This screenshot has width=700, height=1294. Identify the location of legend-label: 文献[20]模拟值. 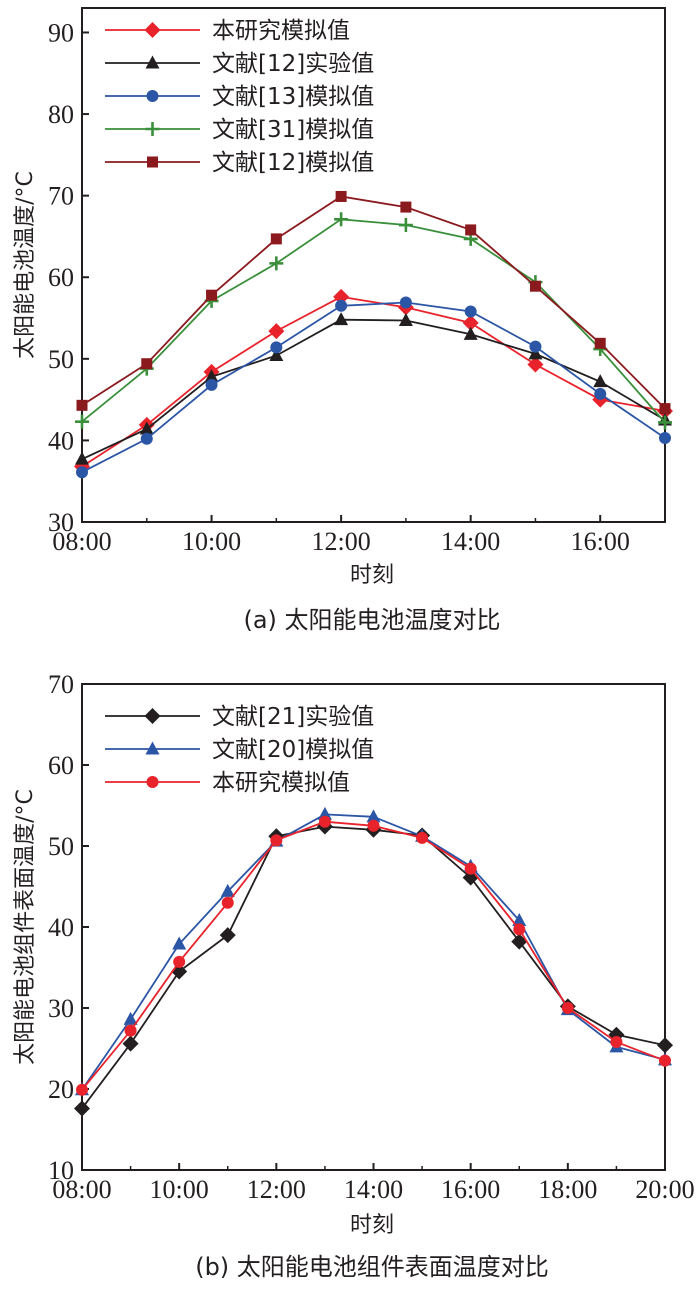
(293, 750).